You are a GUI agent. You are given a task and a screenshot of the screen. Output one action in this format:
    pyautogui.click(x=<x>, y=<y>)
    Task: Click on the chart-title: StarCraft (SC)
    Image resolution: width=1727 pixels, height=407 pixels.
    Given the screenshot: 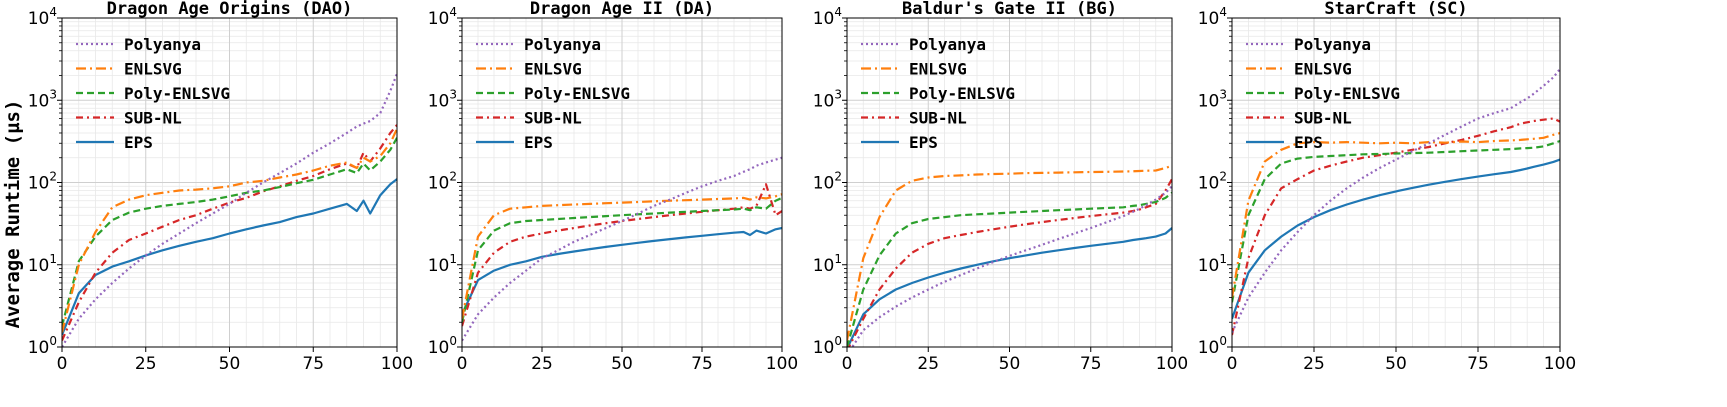 What is the action you would take?
    pyautogui.click(x=1395, y=9)
    